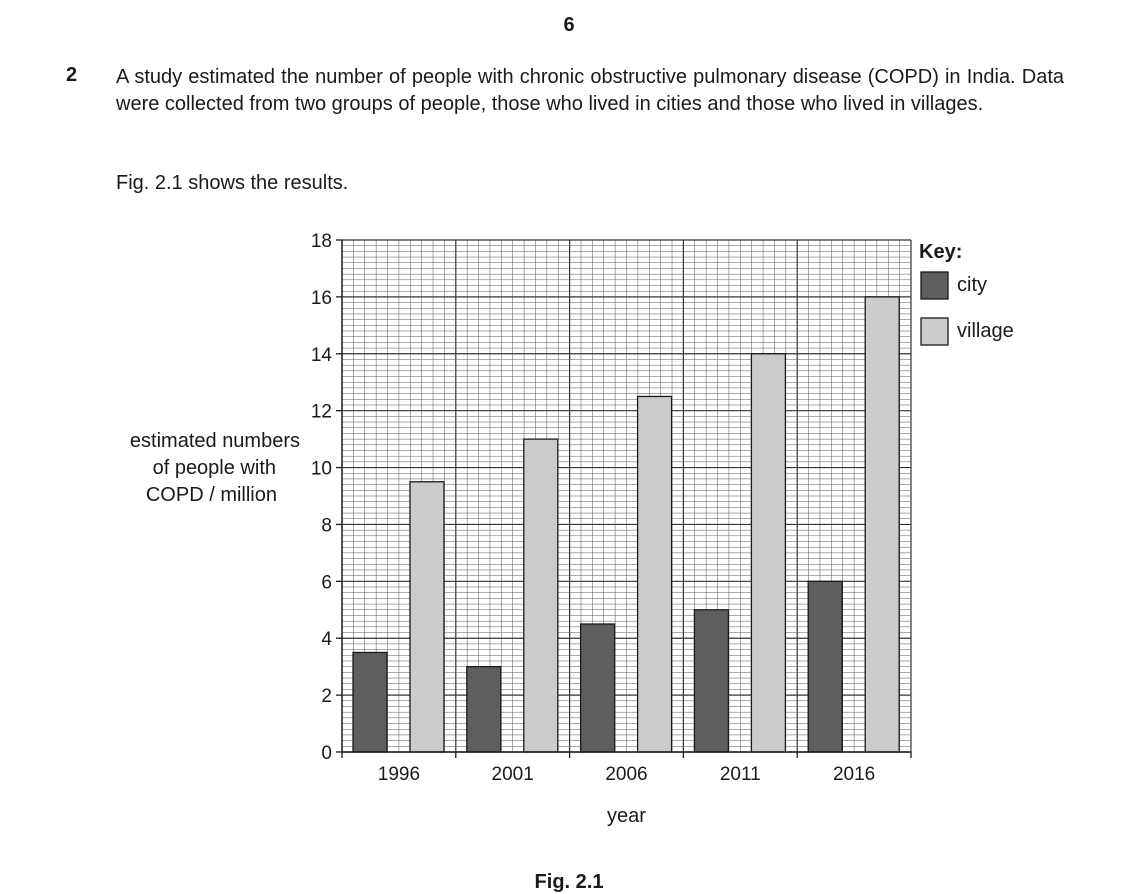 The width and height of the screenshot is (1138, 894). What do you see at coordinates (326, 525) in the screenshot?
I see `y-tick-label: 8` at bounding box center [326, 525].